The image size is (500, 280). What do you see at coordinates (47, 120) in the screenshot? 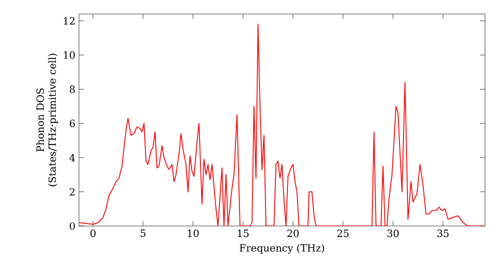
I see `y-axis-title: Phonon DOS (States/THz·primitive cell)` at bounding box center [47, 120].